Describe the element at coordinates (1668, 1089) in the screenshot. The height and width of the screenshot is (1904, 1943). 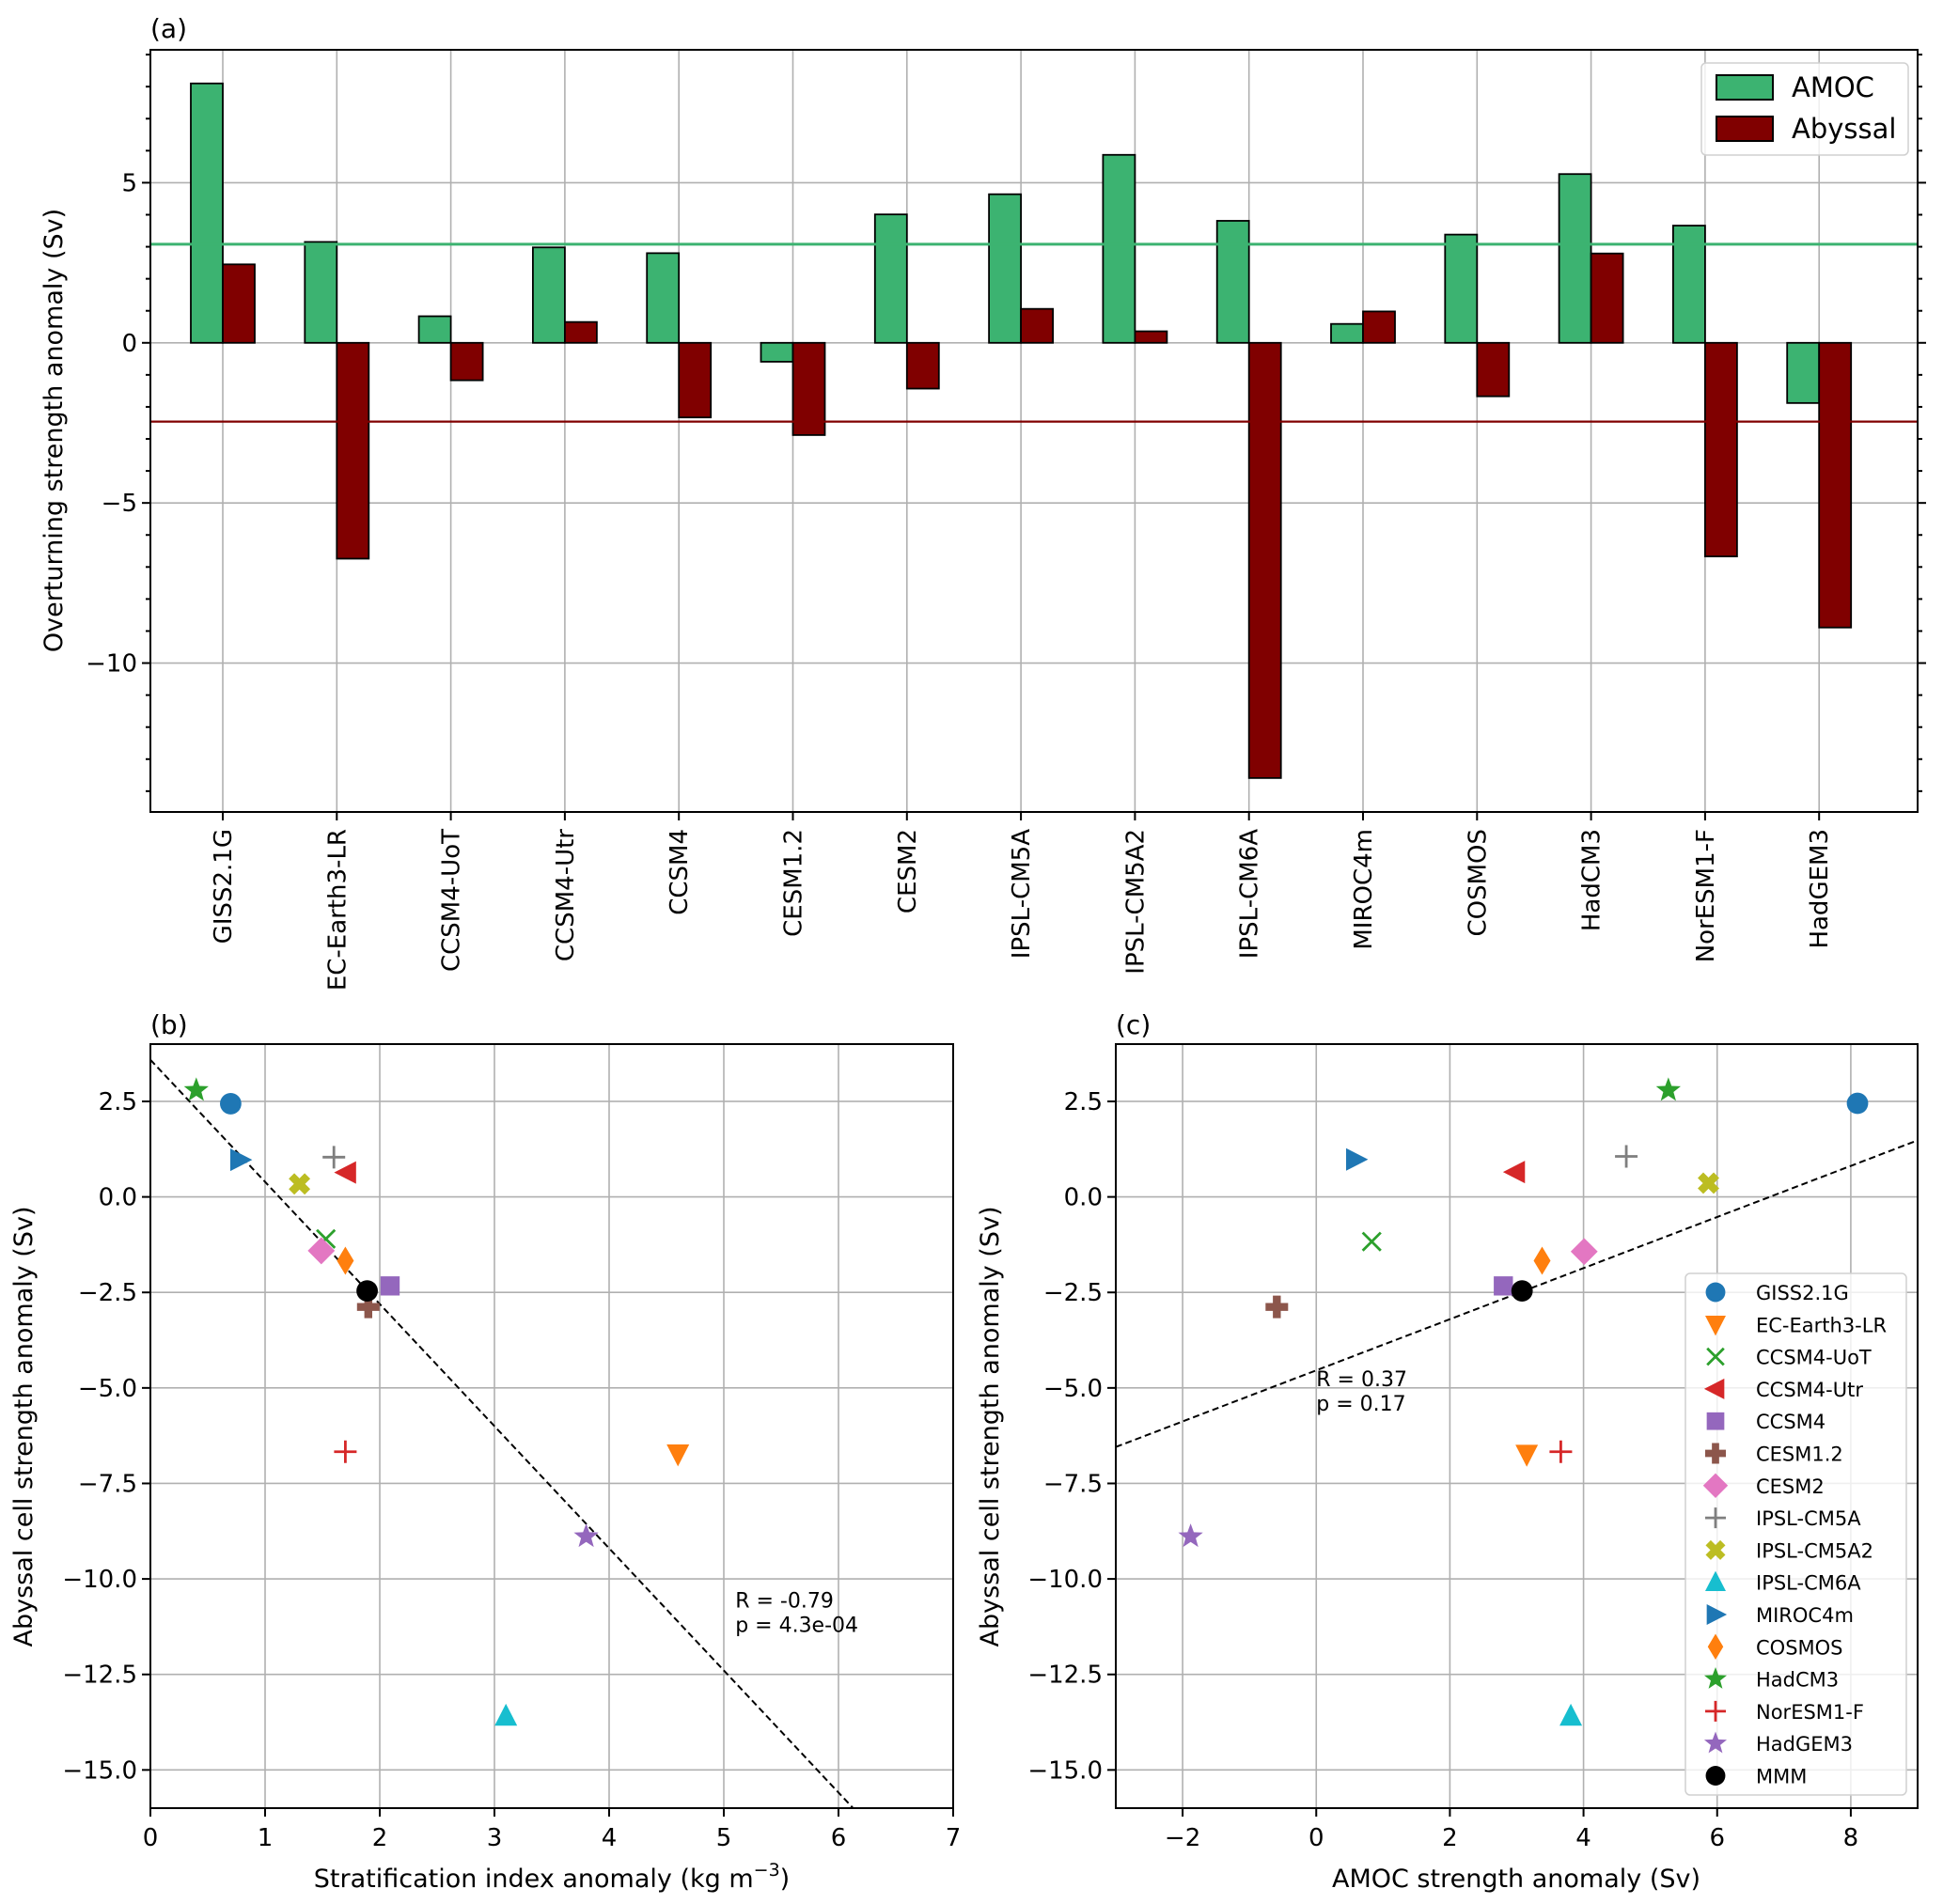
I see `point-hadcm3-shape` at that location.